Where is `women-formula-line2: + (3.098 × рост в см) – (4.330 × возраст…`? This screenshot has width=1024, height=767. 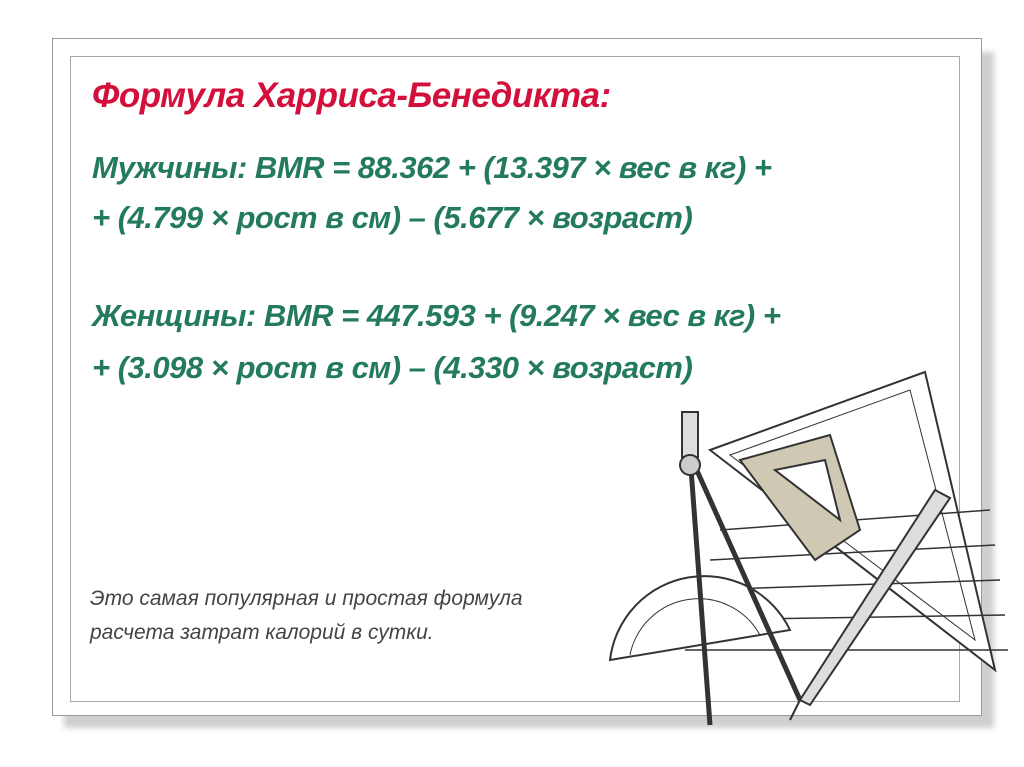 women-formula-line2: + (3.098 × рост в см) – (4.330 × возраст… is located at coordinates (392, 367).